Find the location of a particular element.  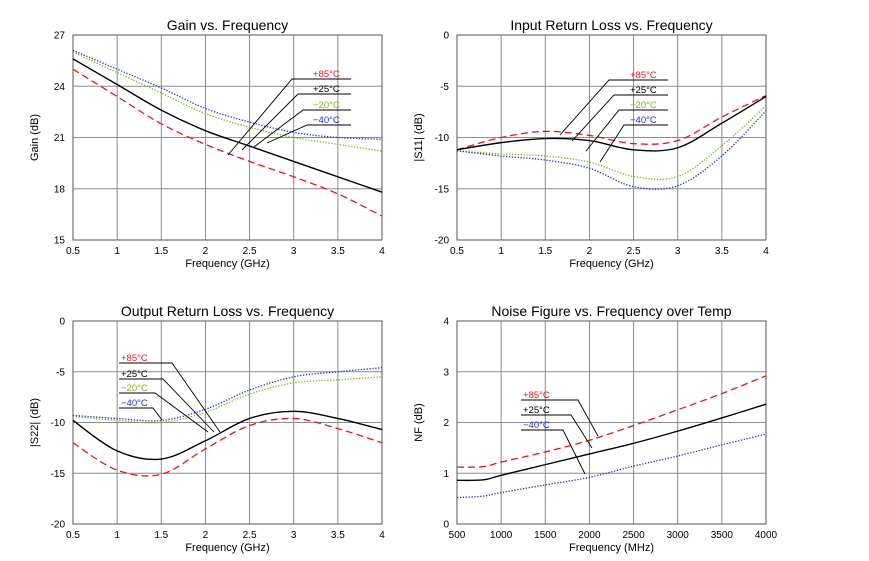

series-line-s22-40C is located at coordinates (227, 394).